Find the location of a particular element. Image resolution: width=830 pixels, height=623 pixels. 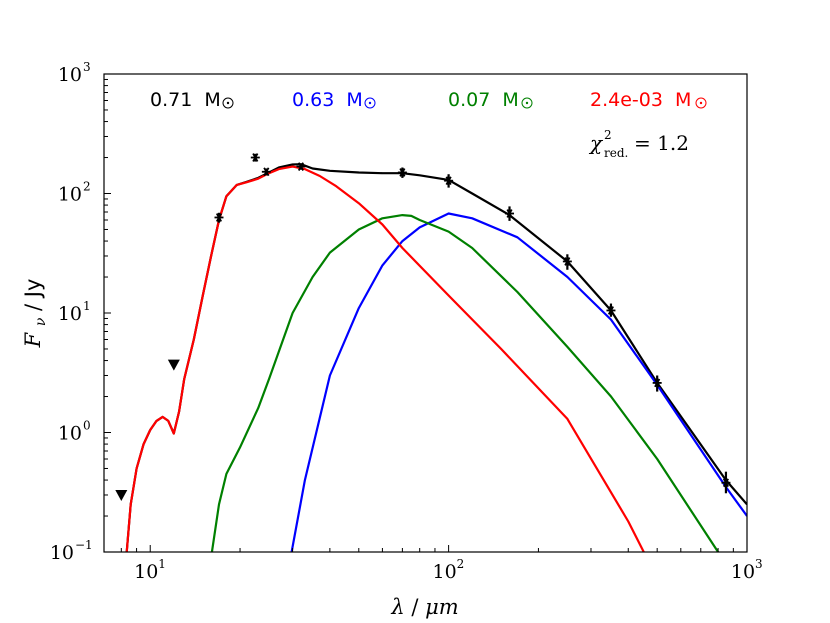

mass-annotation-red: 2.4e-03 M is located at coordinates (648, 100).